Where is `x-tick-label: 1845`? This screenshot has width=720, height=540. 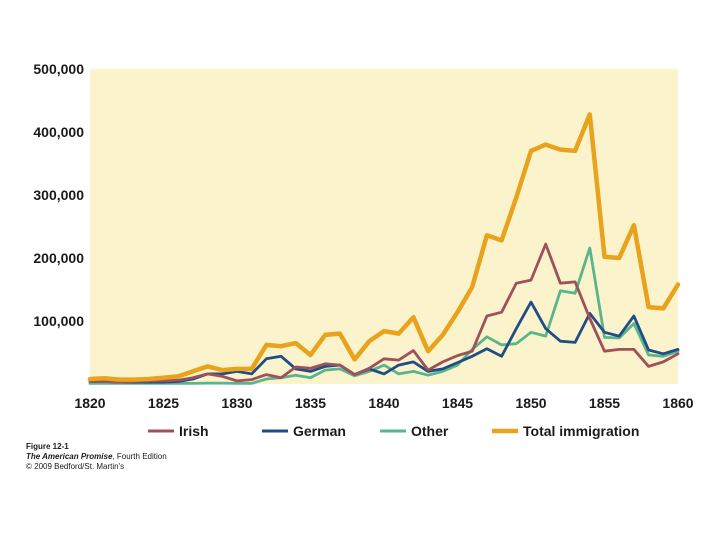 x-tick-label: 1845 is located at coordinates (457, 403).